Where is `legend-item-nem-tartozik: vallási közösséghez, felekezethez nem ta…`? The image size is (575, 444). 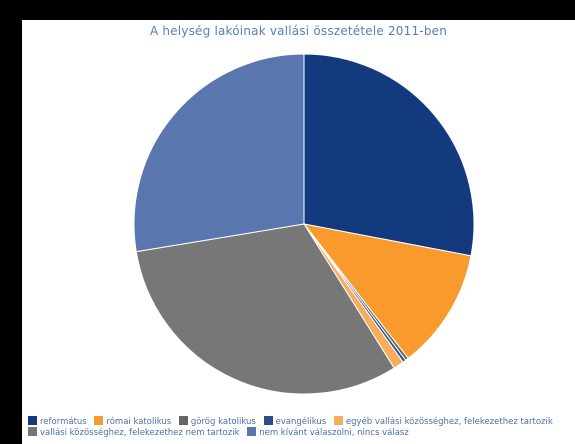 legend-item-nem-tartozik: vallási közösséghez, felekezethez nem ta… is located at coordinates (134, 433).